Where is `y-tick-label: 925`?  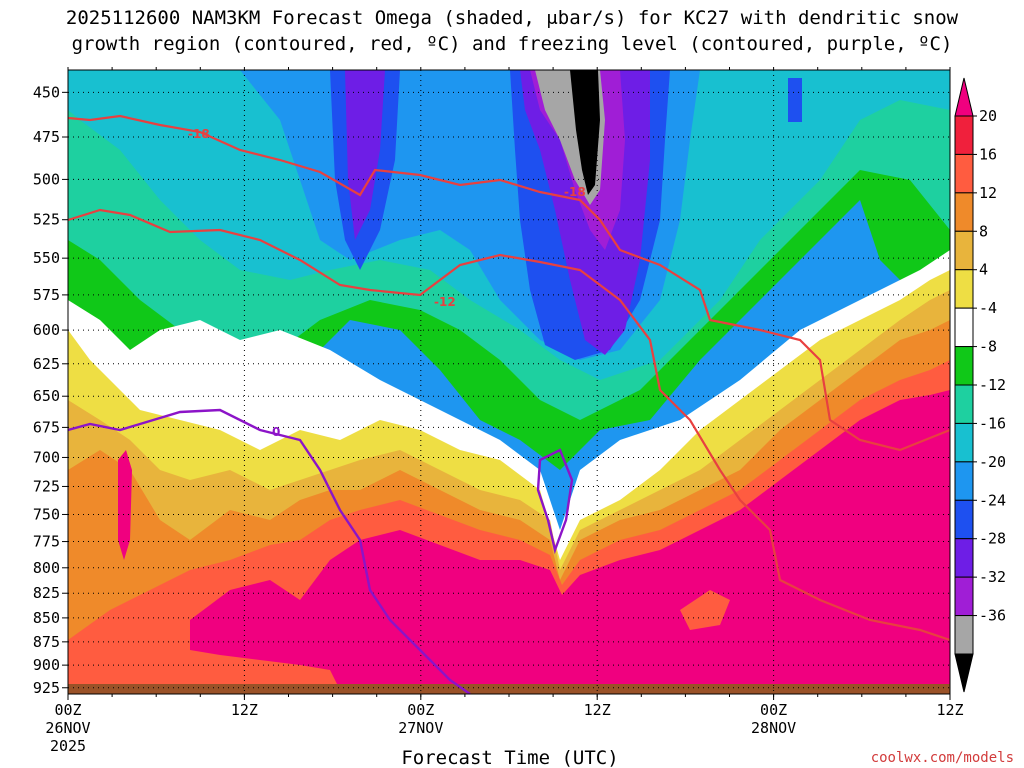 y-tick-label: 925 is located at coordinates (46, 688).